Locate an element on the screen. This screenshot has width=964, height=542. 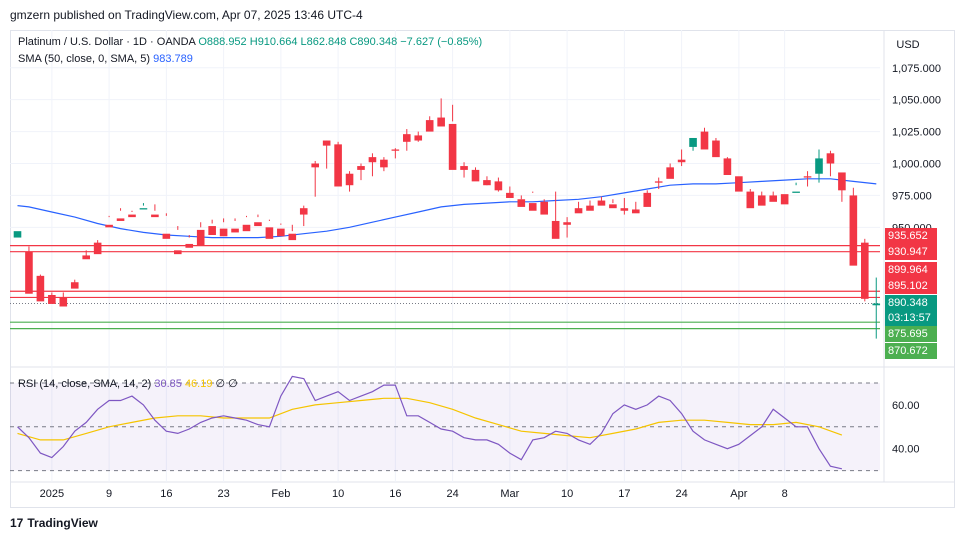
sma-label: SMA (50, close, 0, SMA, 5) is located at coordinates (84, 59).